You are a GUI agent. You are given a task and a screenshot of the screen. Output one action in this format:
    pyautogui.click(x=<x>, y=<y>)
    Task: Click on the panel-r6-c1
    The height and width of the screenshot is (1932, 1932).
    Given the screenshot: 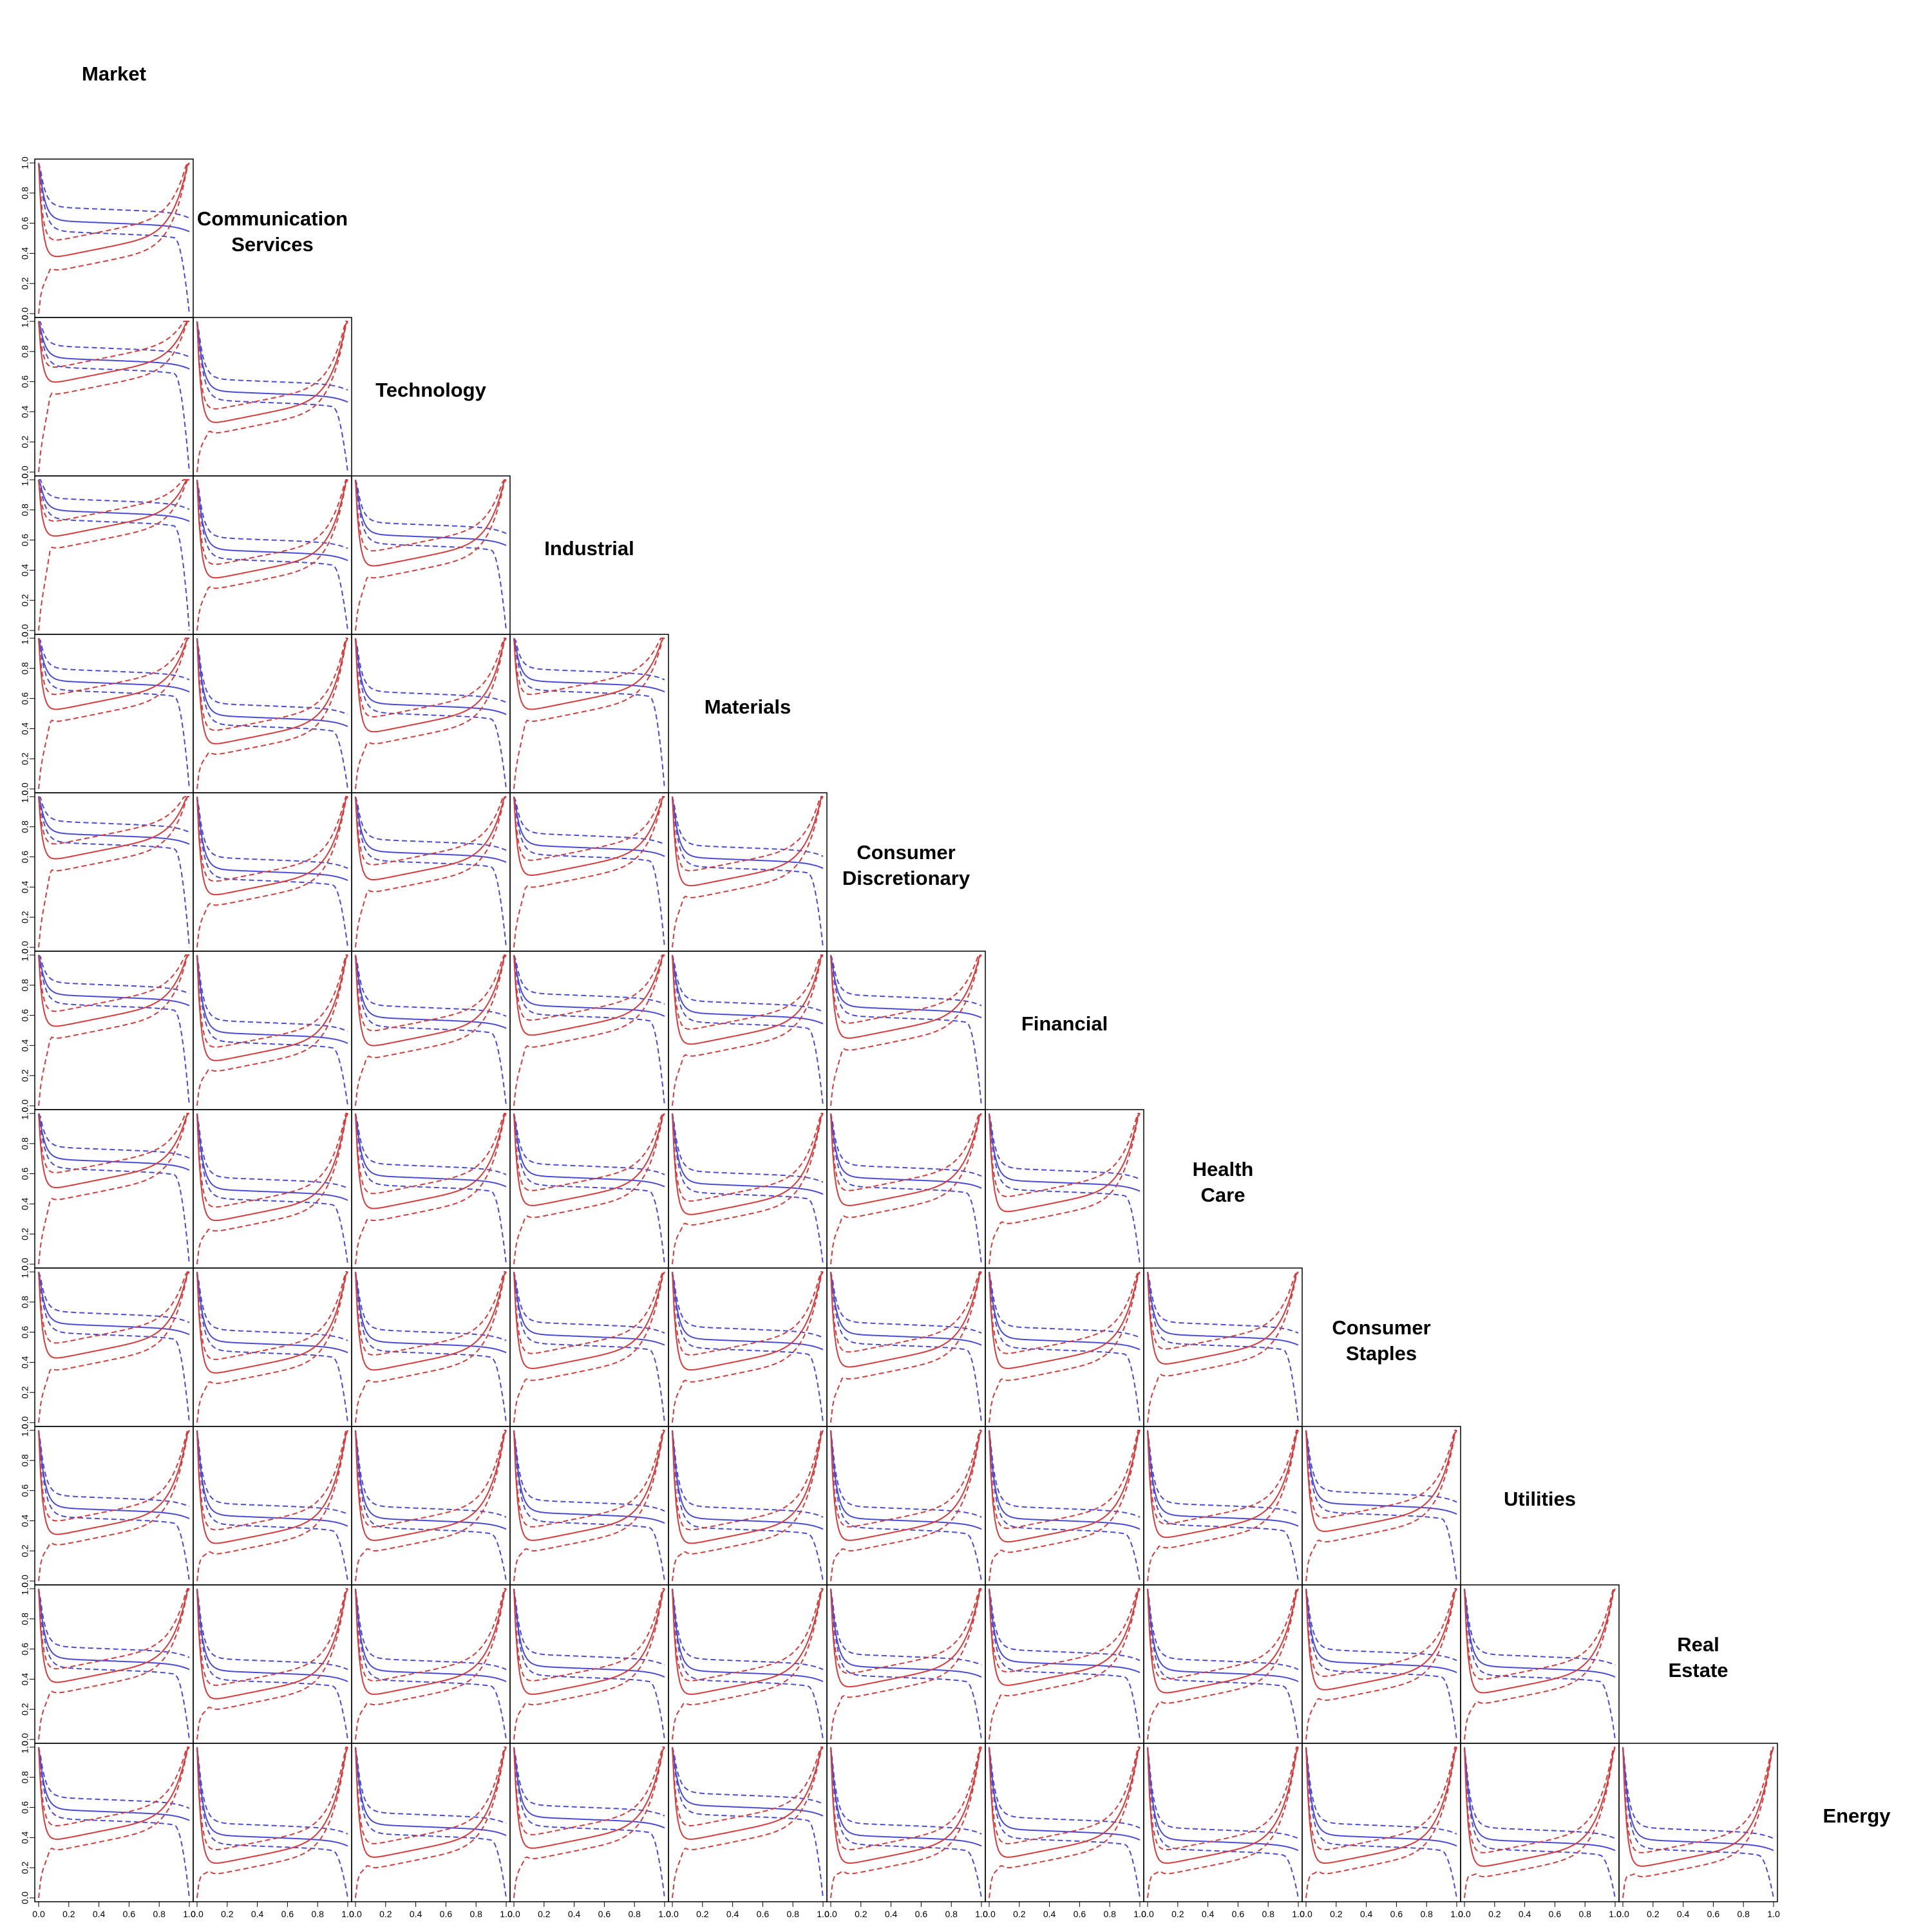 What is the action you would take?
    pyautogui.click(x=272, y=1030)
    